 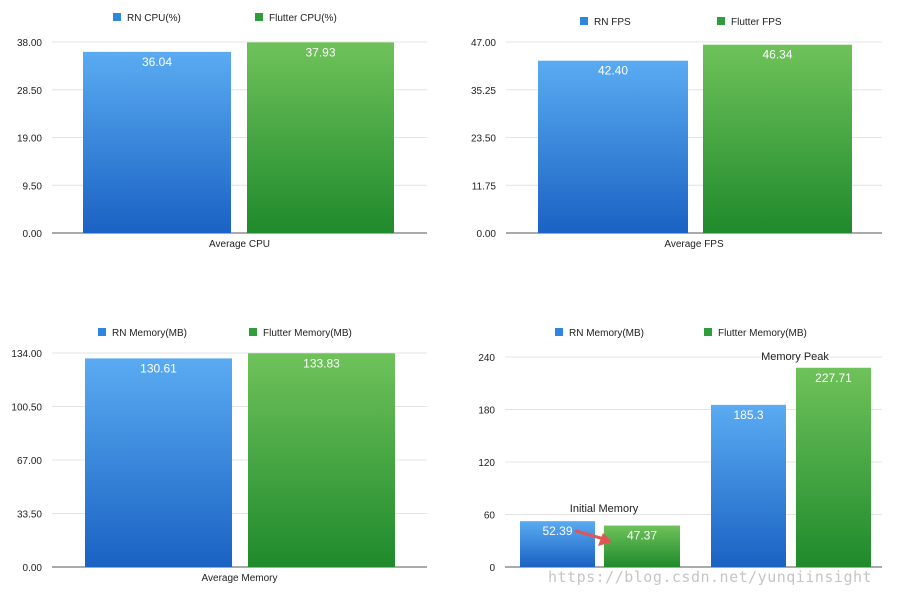 I want to click on watermark: https://blog.csdn.net/yunqiinsight, so click(x=710, y=577).